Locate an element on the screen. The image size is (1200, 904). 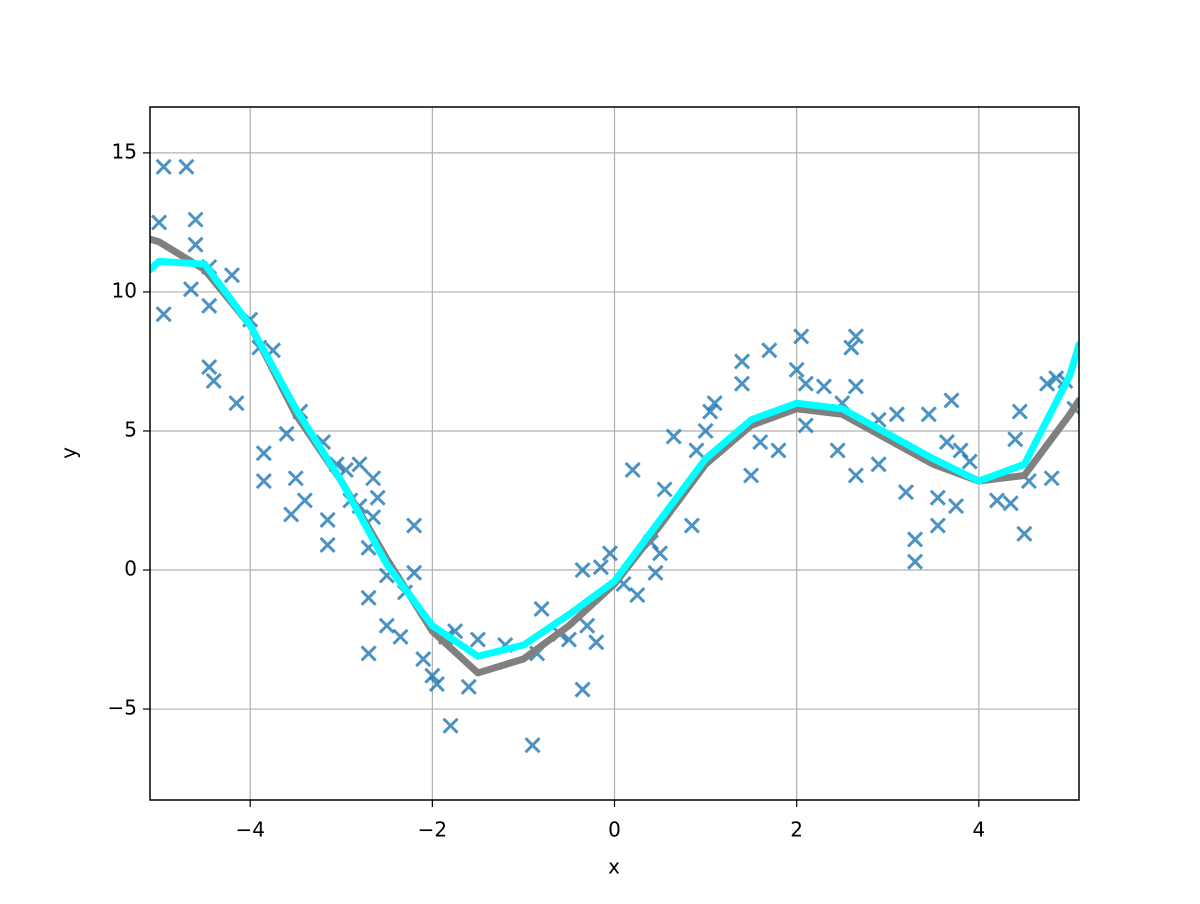
x-tick-label: −2 is located at coordinates (432, 830).